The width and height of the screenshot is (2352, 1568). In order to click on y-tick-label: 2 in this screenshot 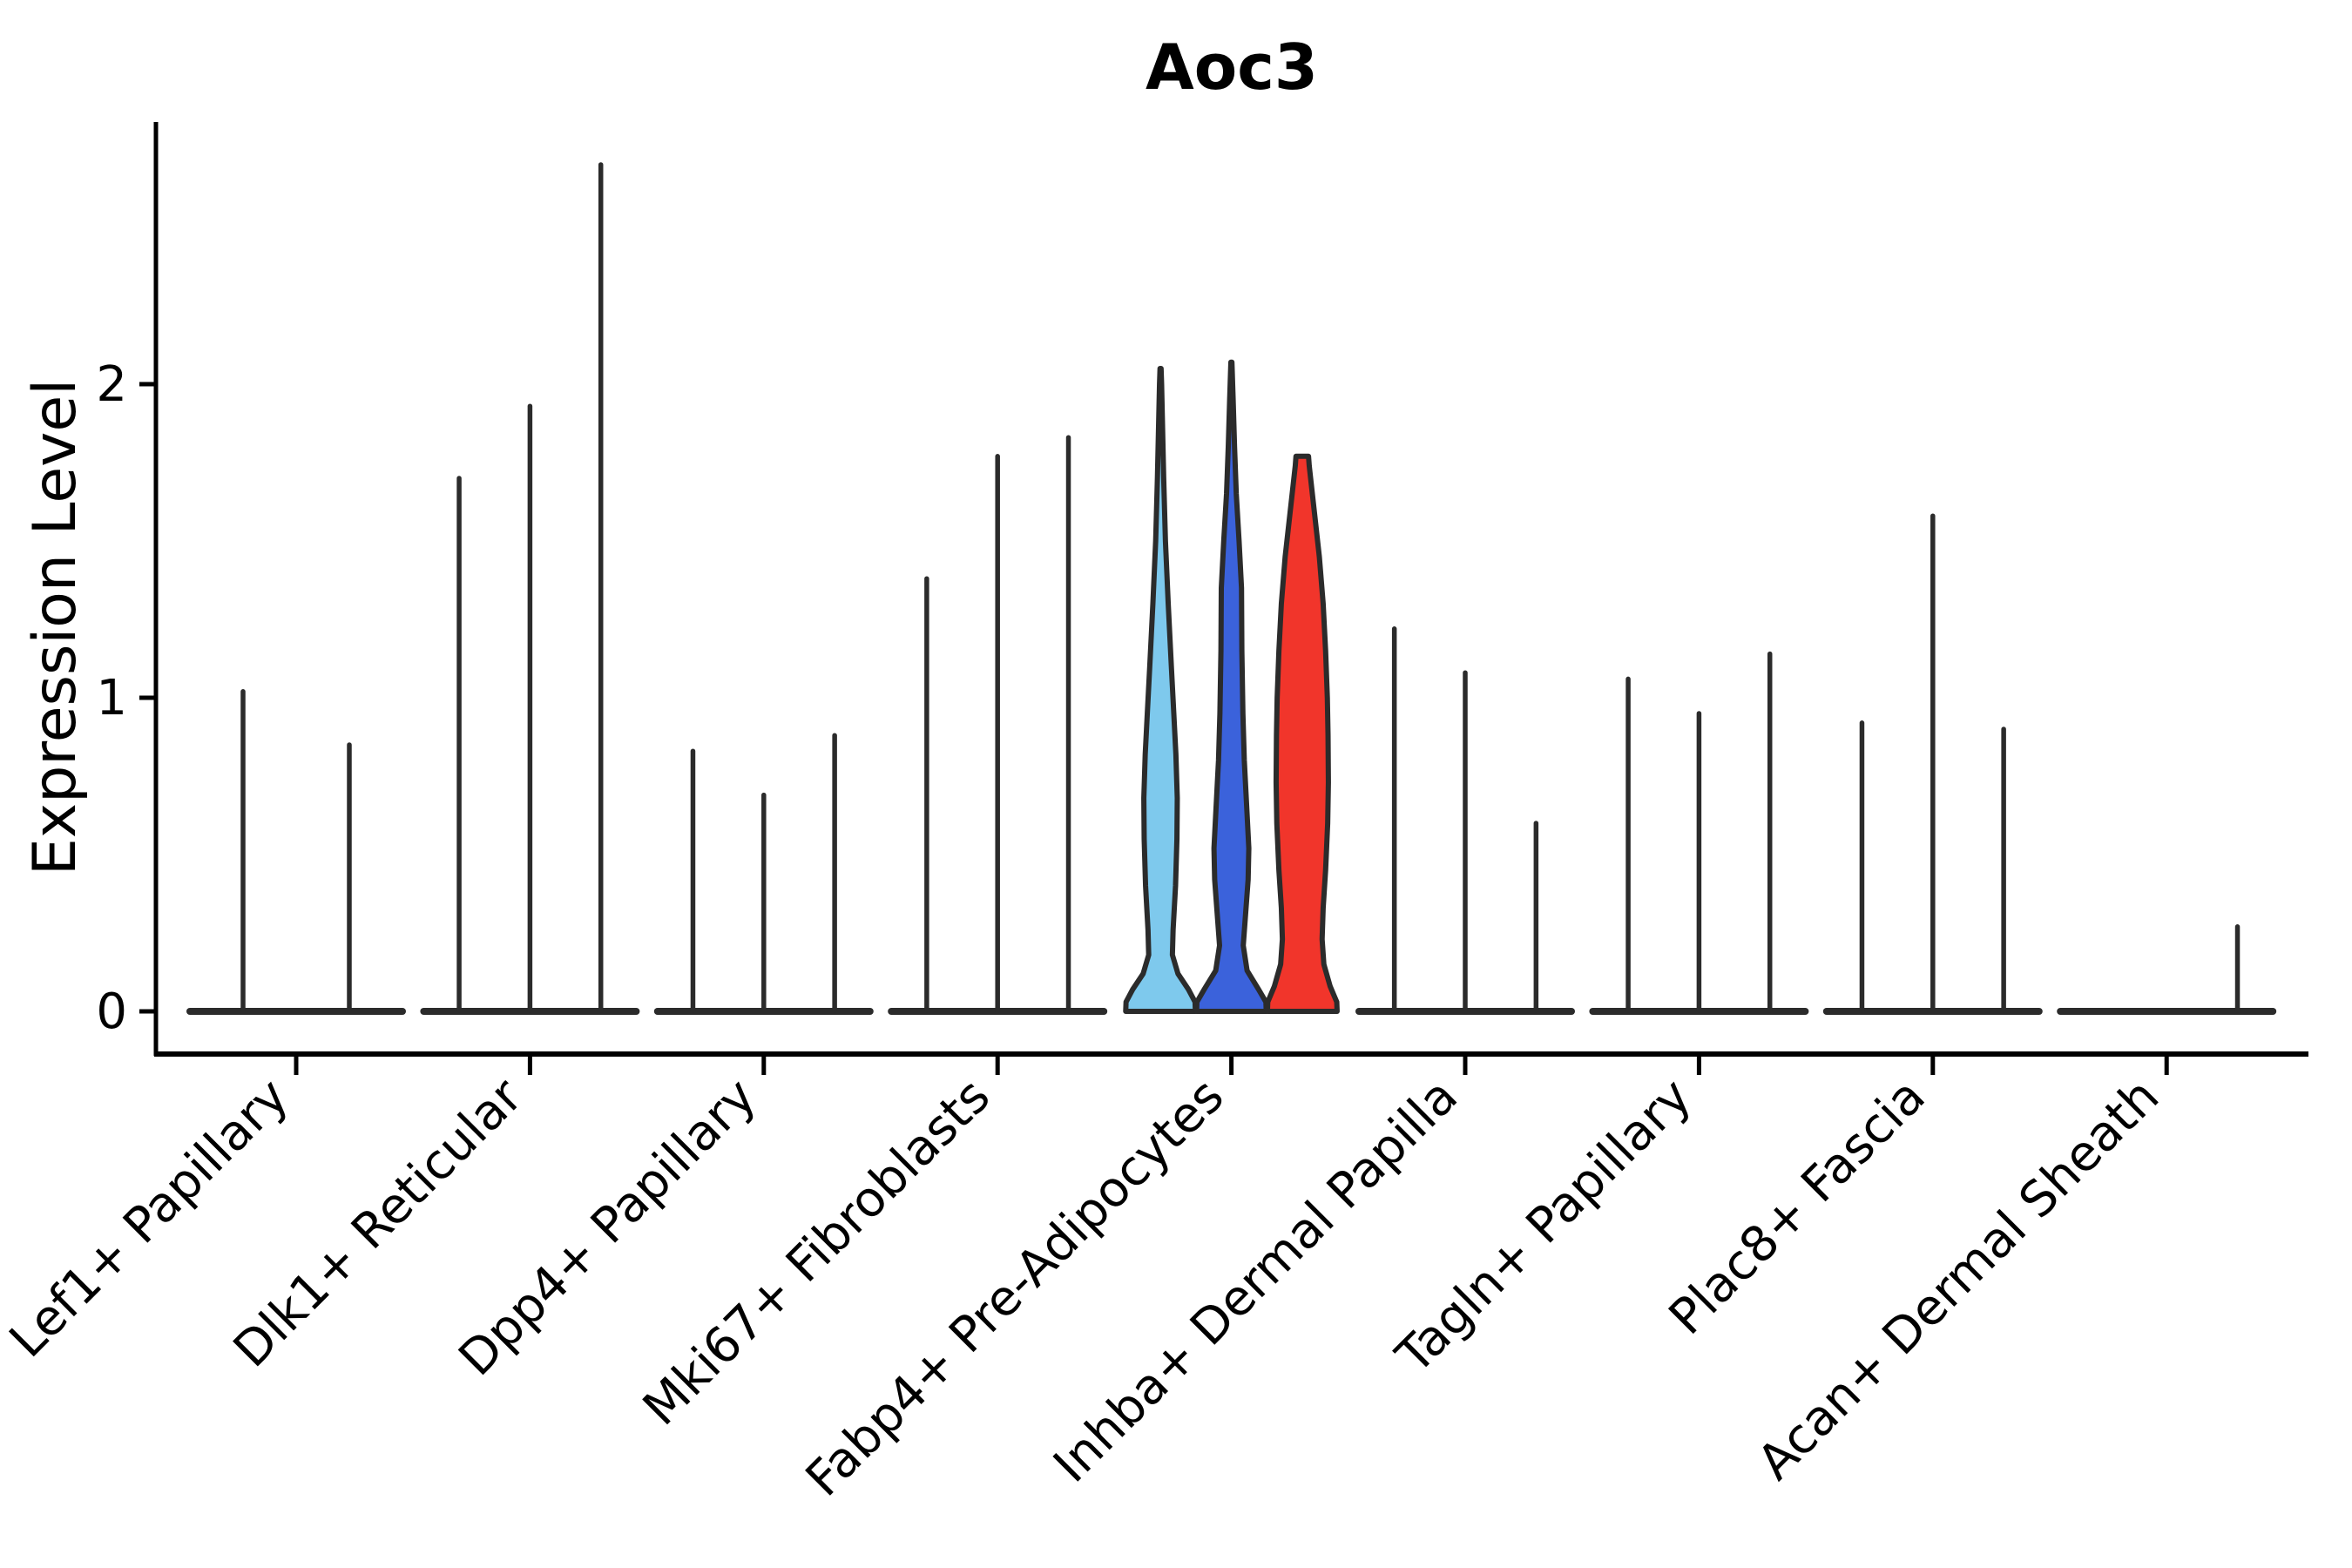, I will do `click(111, 384)`.